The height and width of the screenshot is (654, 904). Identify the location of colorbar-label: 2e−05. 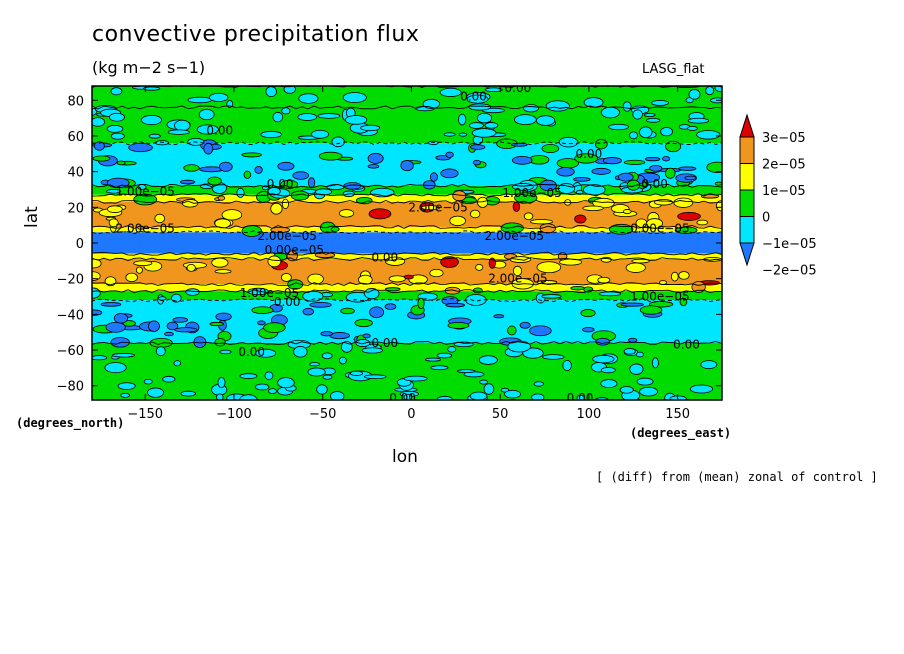
(784, 165).